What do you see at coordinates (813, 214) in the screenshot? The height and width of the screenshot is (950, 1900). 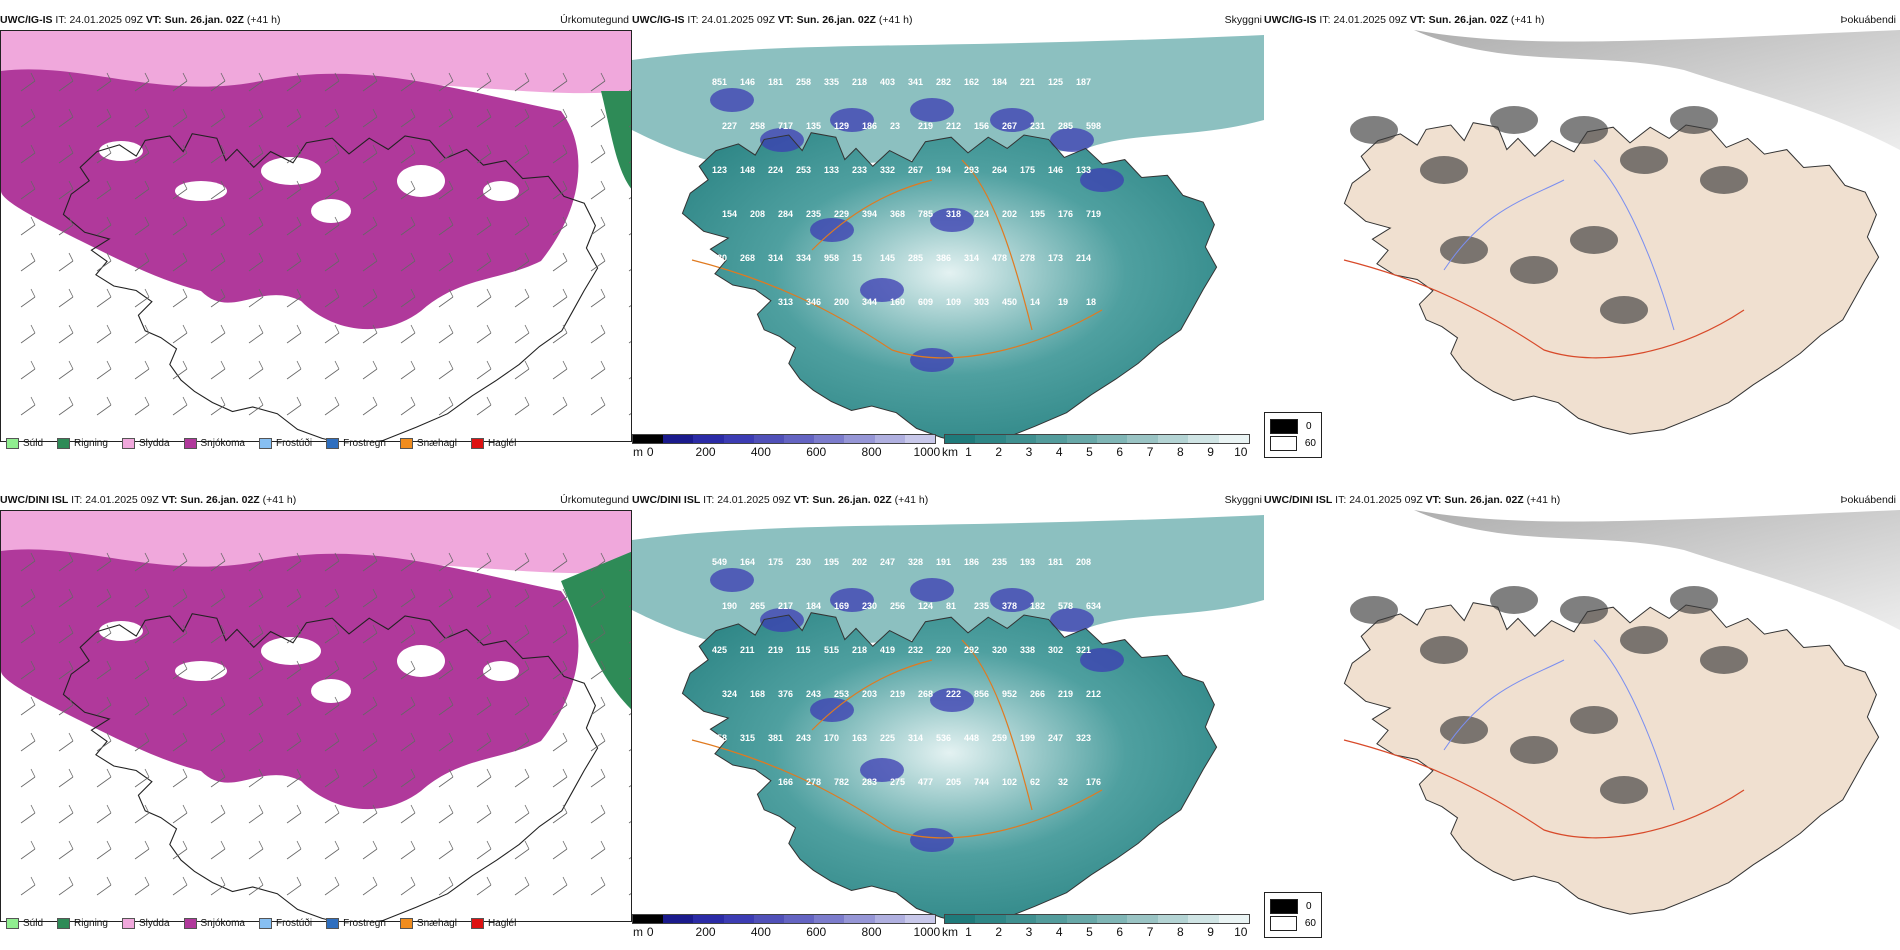 I see `elevation-label: 235` at bounding box center [813, 214].